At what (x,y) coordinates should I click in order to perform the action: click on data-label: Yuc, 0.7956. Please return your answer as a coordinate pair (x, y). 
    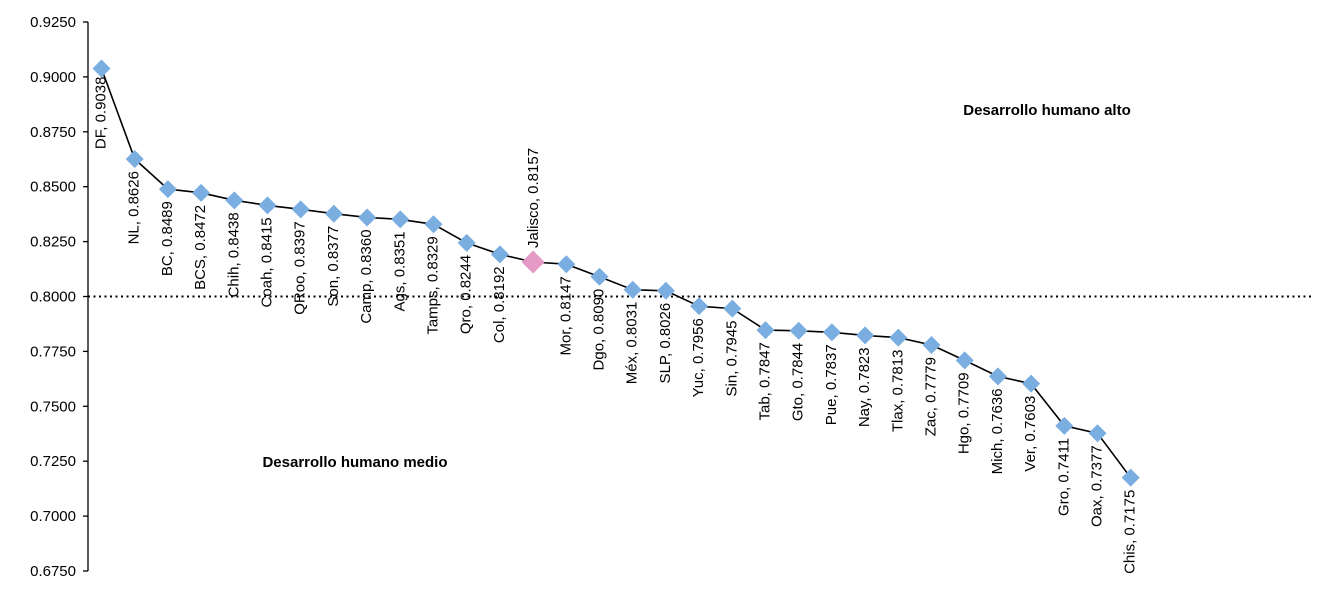
    Looking at the image, I should click on (698, 357).